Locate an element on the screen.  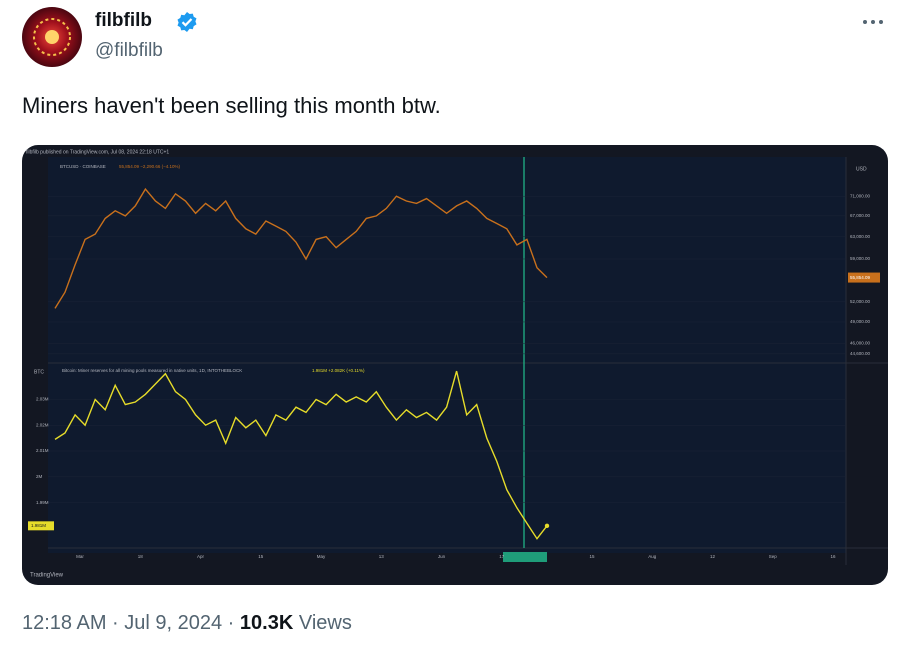
brand: TradingView is located at coordinates (47, 576).